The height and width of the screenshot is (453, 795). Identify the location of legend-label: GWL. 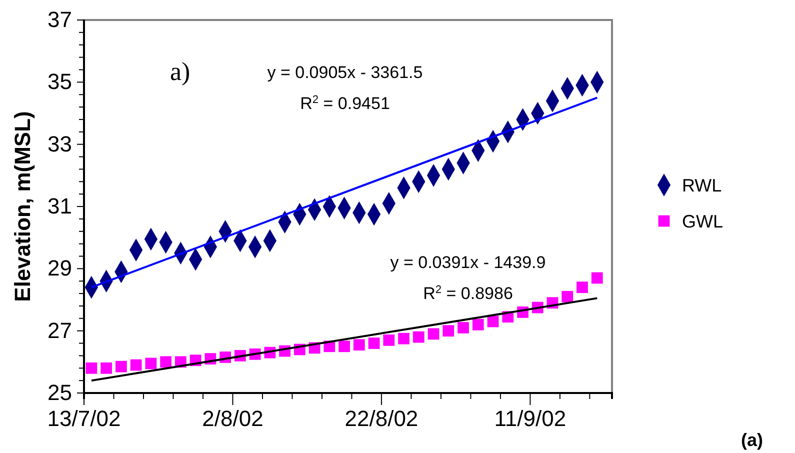
(703, 221).